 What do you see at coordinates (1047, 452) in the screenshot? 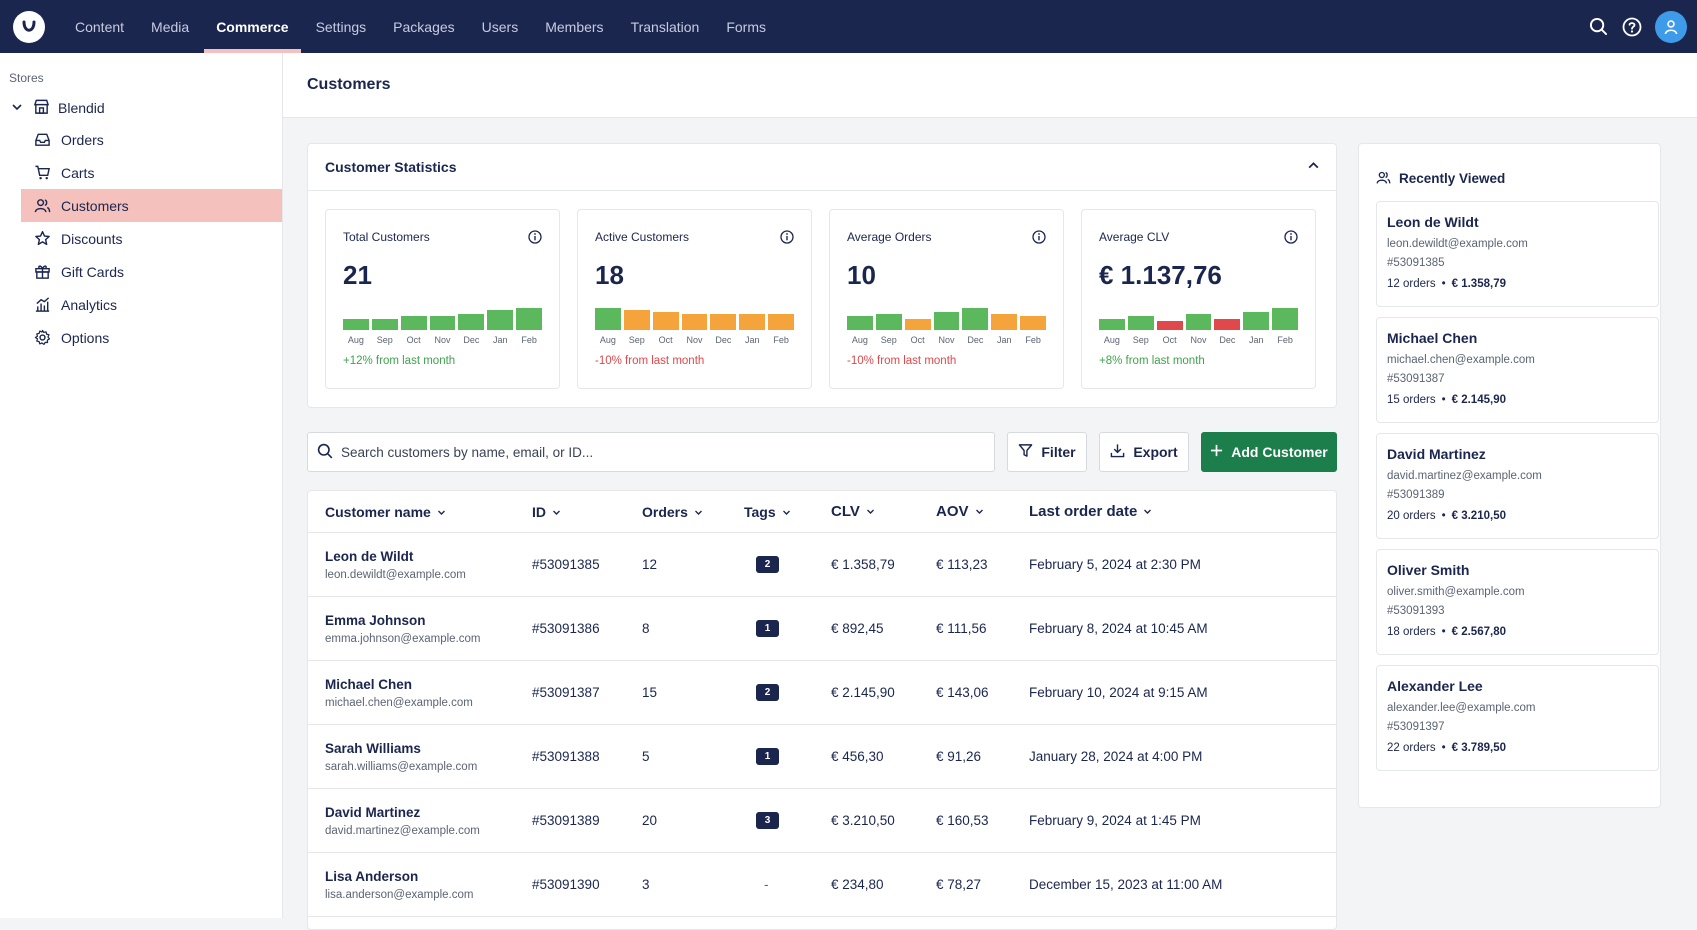
I see `filter-button: Filter` at bounding box center [1047, 452].